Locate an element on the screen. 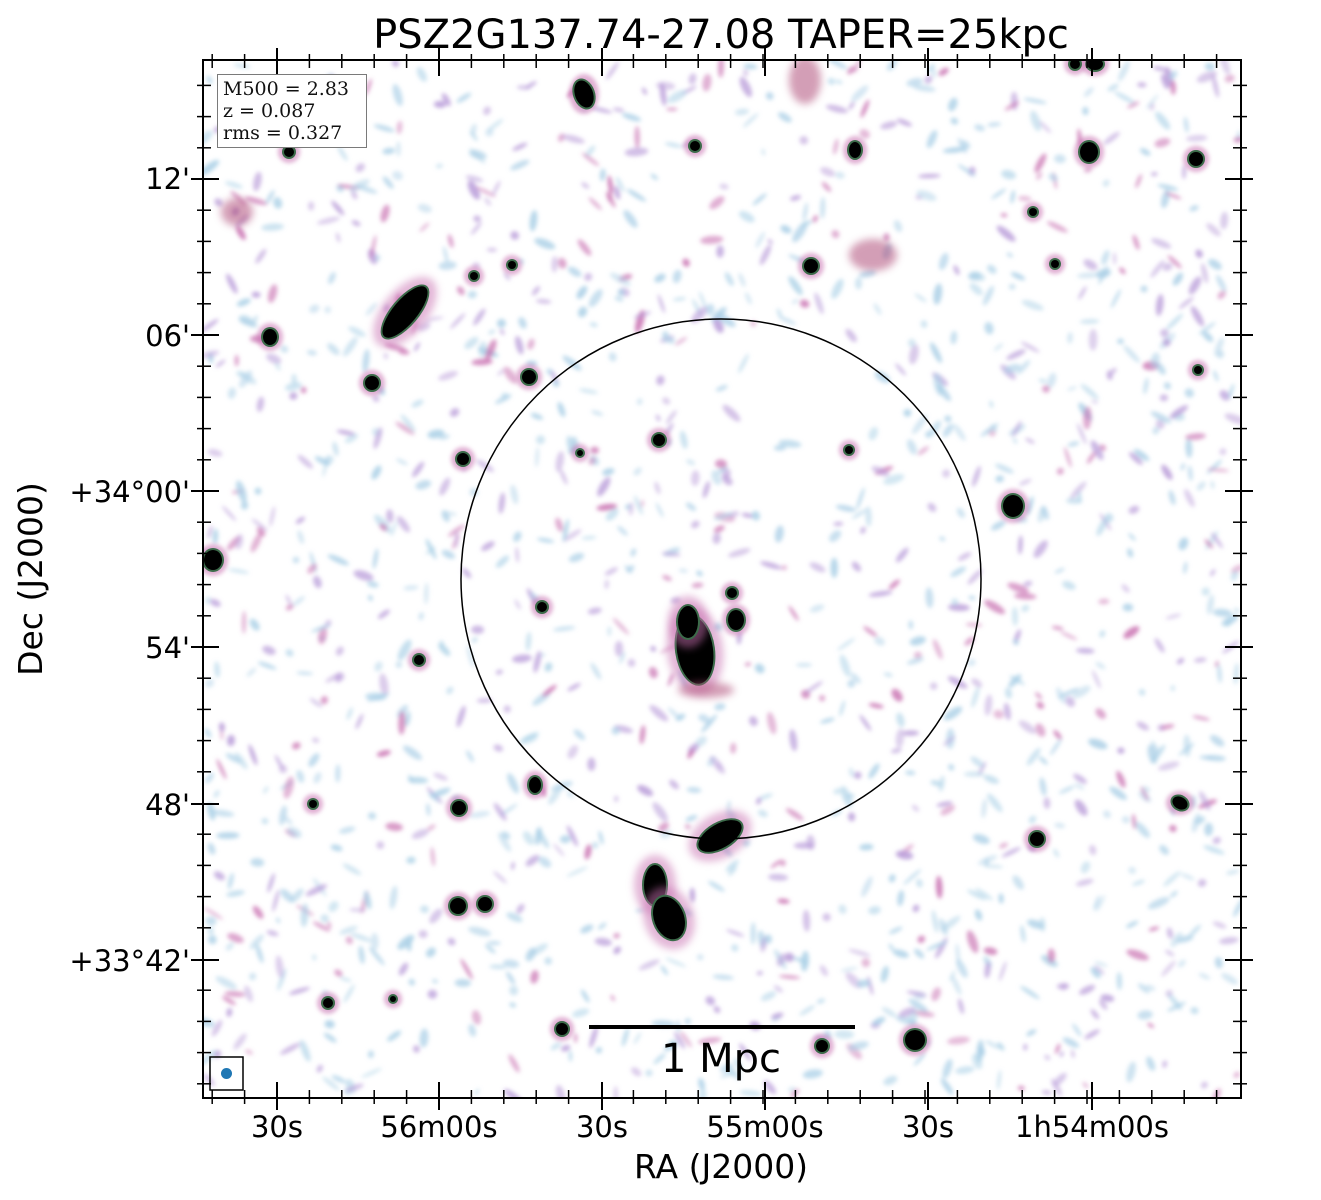 This screenshot has height=1200, width=1321. x-tick-label: 30s is located at coordinates (928, 1127).